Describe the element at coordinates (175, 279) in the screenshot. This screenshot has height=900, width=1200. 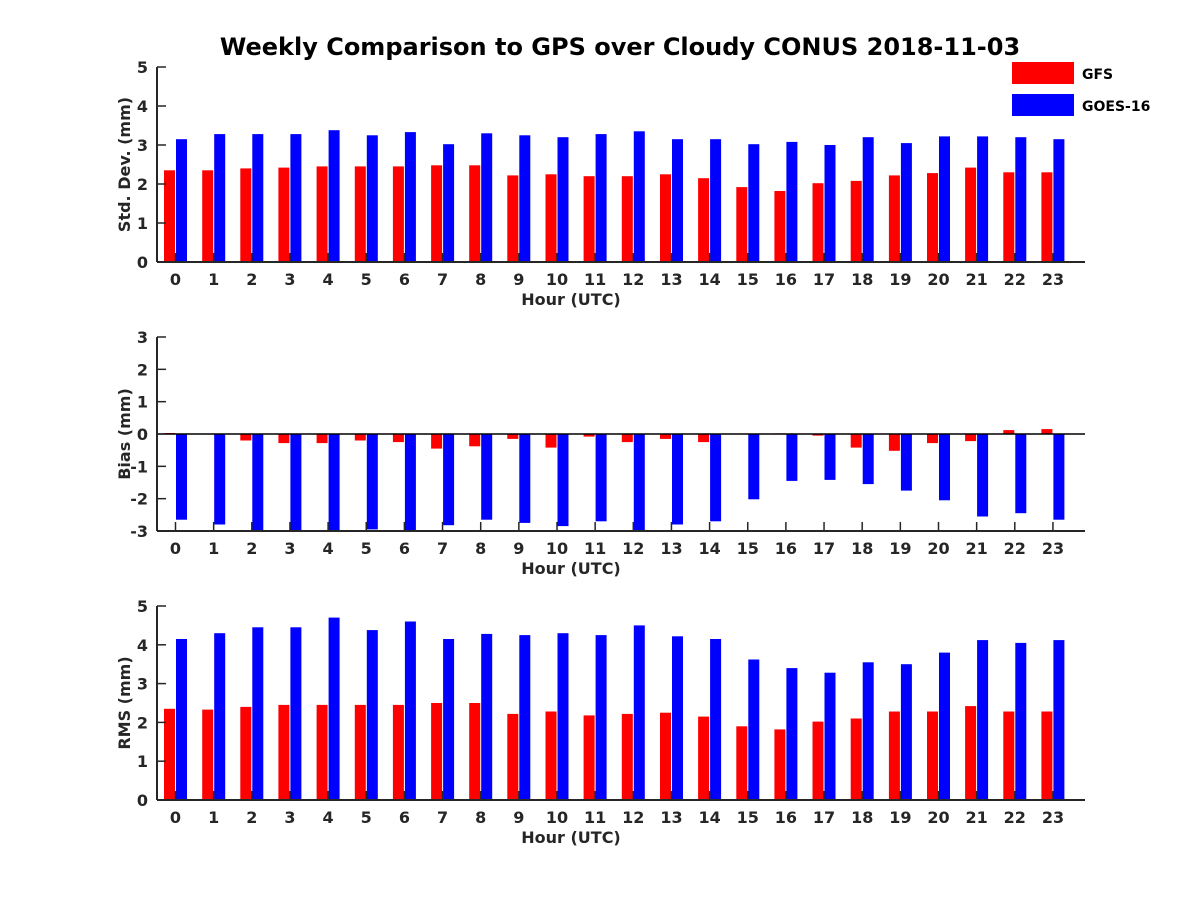
I see `std-dev-x-tick-label: 0` at that location.